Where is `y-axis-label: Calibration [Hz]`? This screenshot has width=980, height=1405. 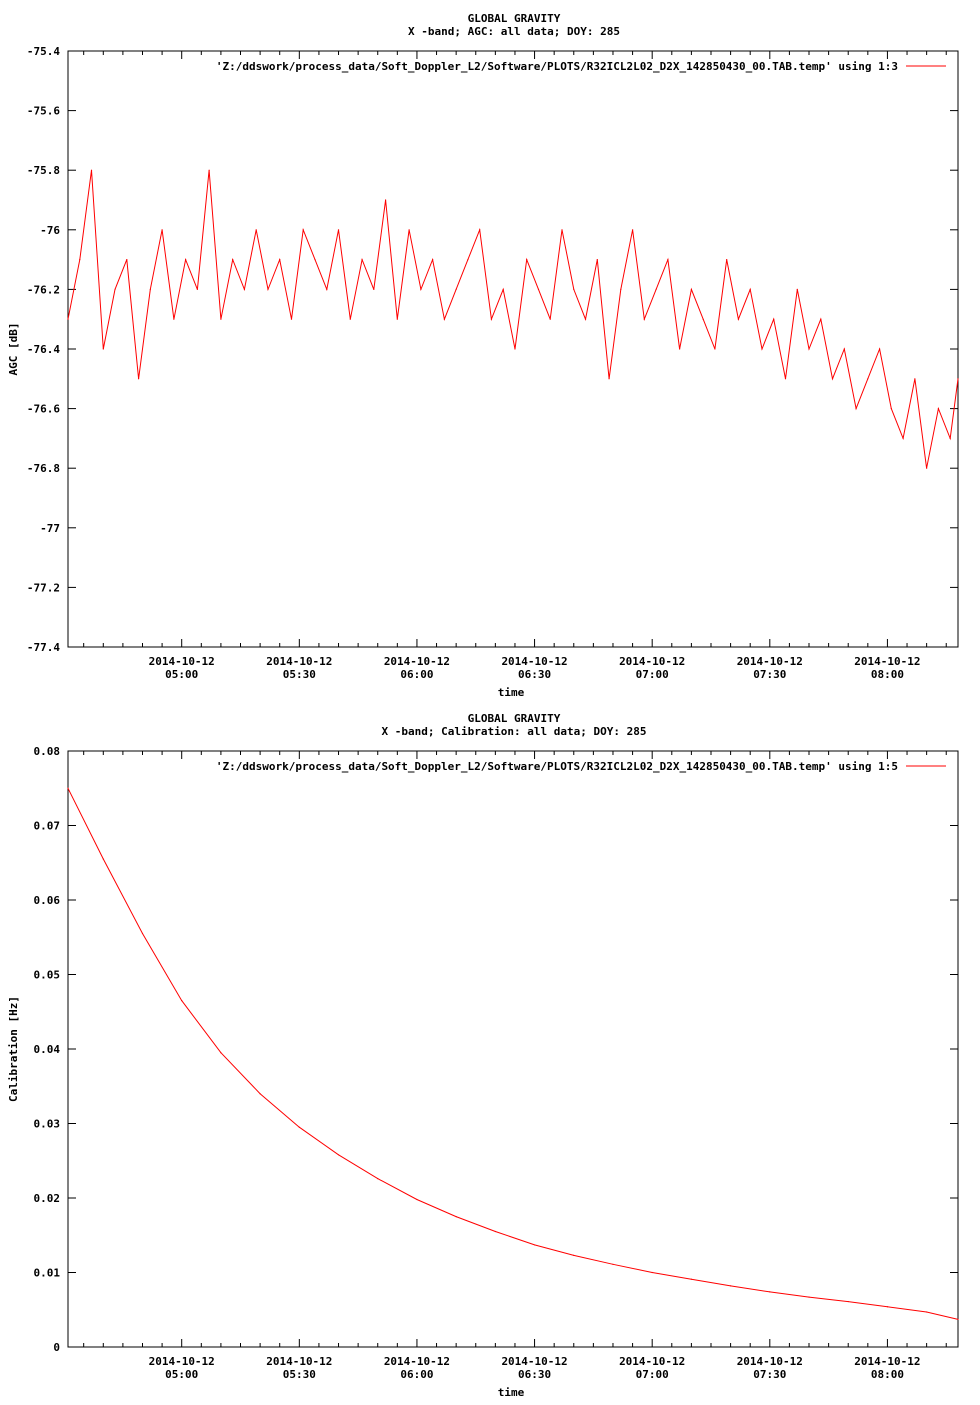
y-axis-label: Calibration [Hz] is located at coordinates (13, 1049).